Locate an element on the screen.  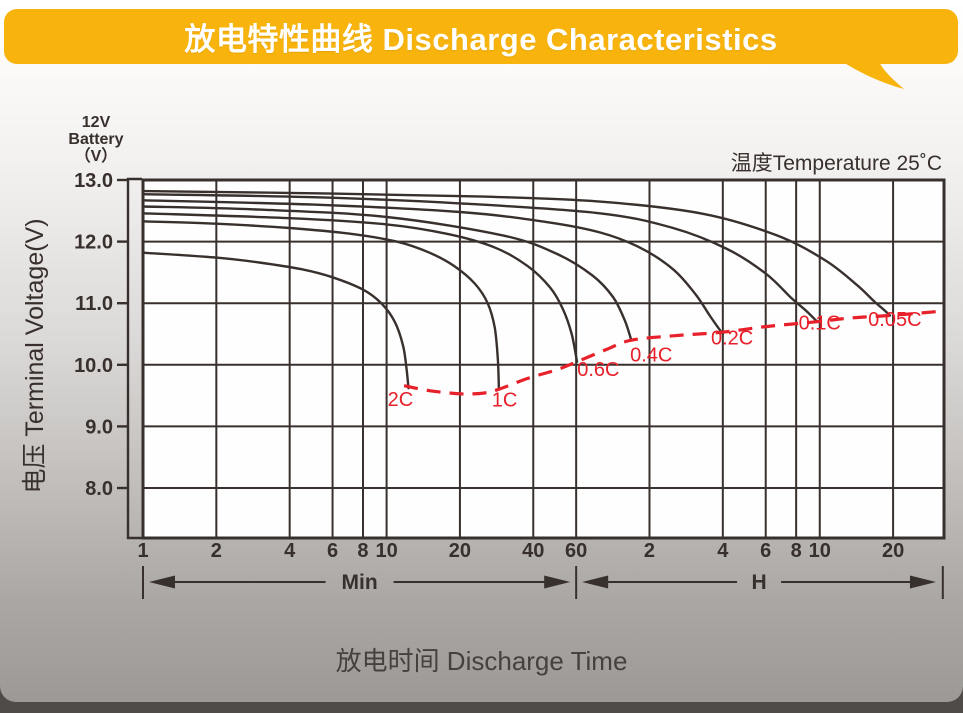
capacity-label-0.6C: 0.6C is located at coordinates (598, 370).